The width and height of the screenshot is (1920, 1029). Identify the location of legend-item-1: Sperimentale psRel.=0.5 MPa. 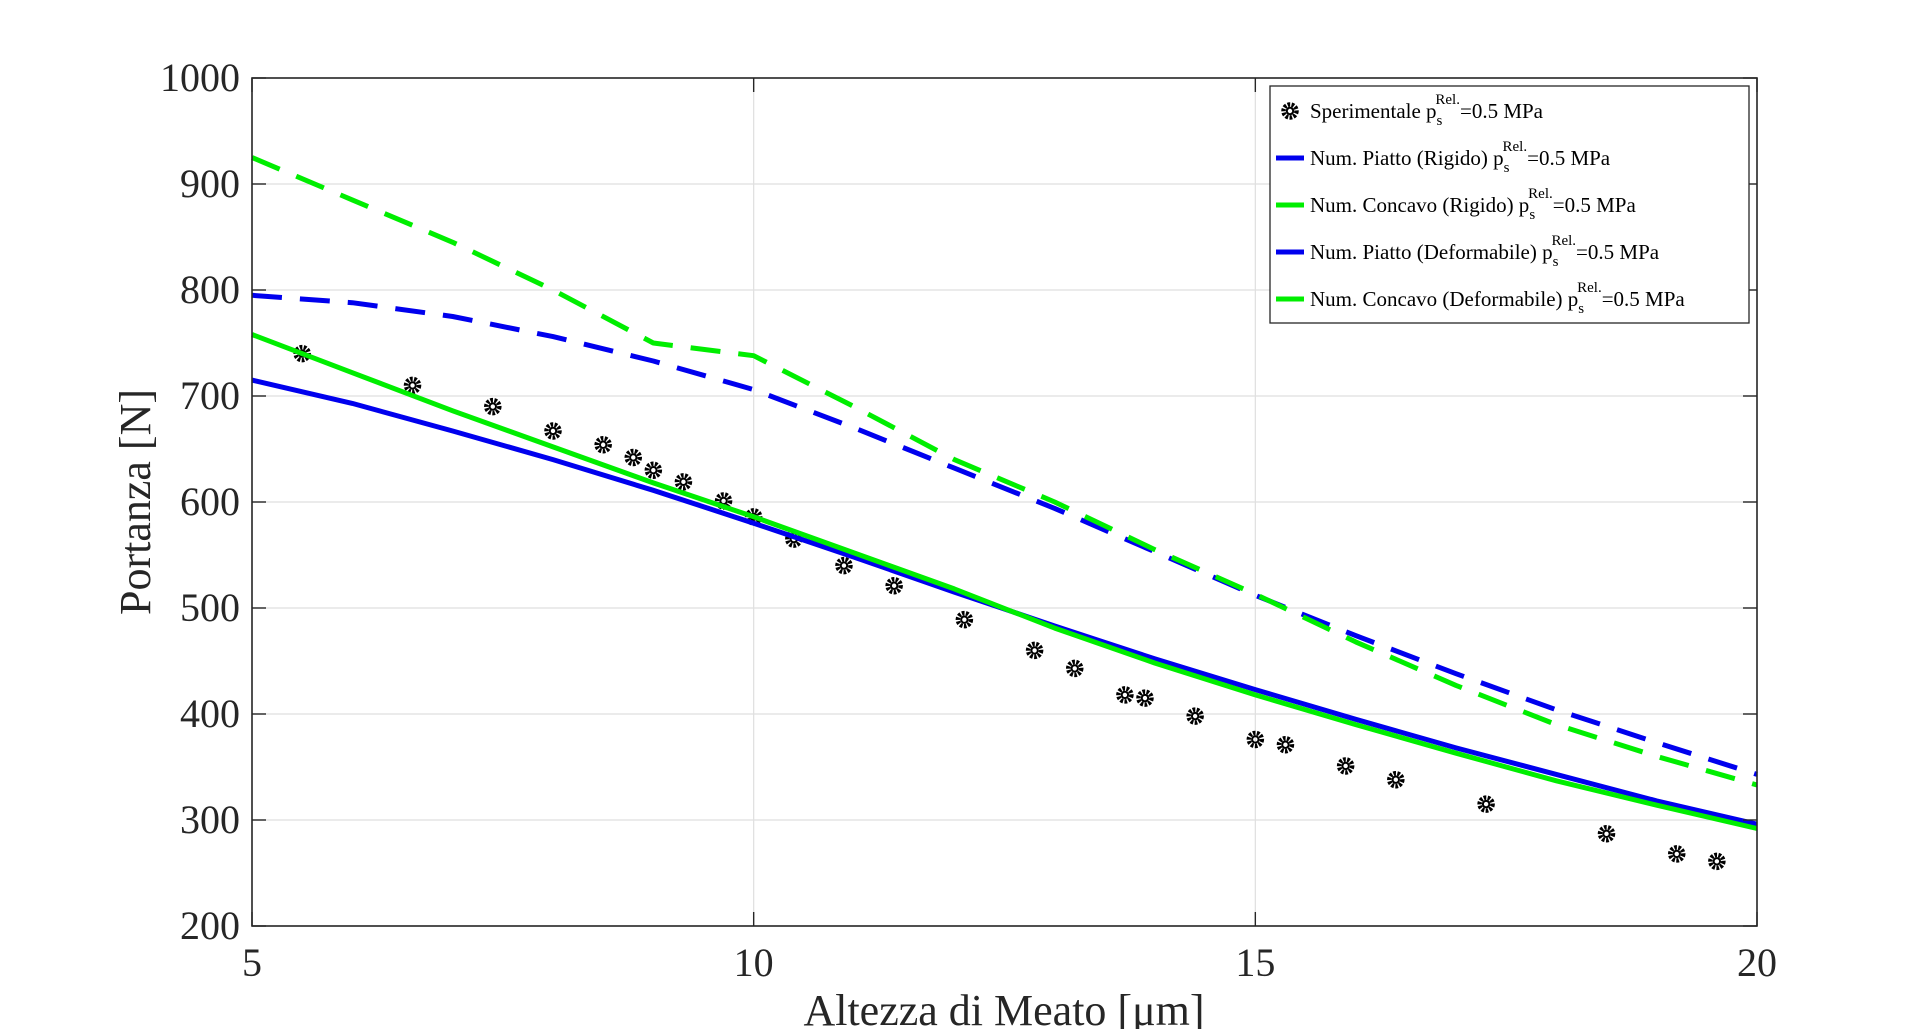
(1412, 110).